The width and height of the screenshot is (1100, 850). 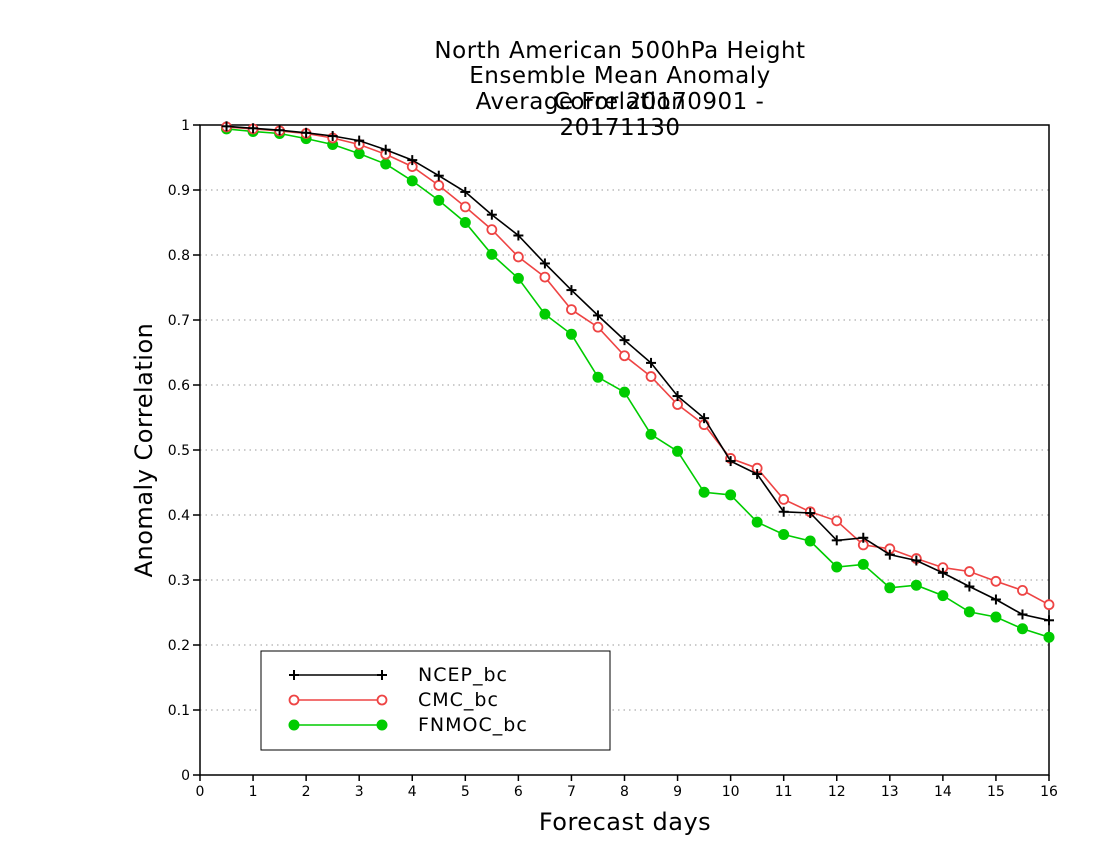 What do you see at coordinates (179, 386) in the screenshot?
I see `y-tick-label-6: 0.6` at bounding box center [179, 386].